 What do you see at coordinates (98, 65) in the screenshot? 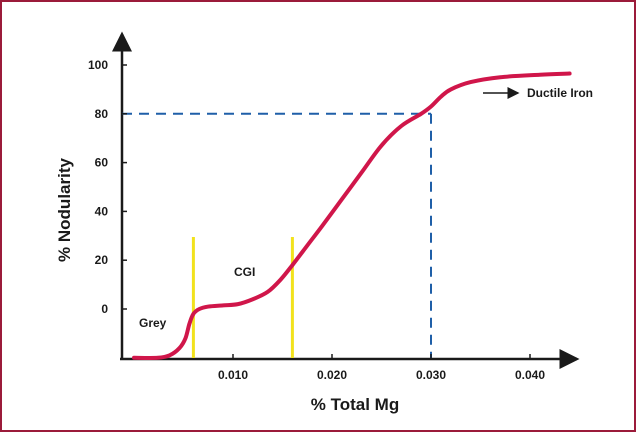
I see `y-tick-label: 100` at bounding box center [98, 65].